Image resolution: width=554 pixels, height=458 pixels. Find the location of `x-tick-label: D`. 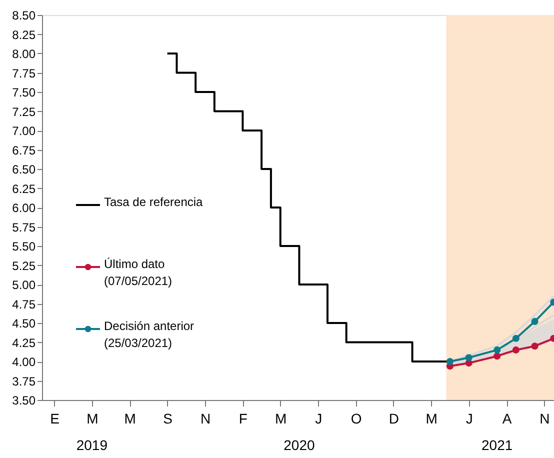

x-tick-label: D is located at coordinates (394, 418).